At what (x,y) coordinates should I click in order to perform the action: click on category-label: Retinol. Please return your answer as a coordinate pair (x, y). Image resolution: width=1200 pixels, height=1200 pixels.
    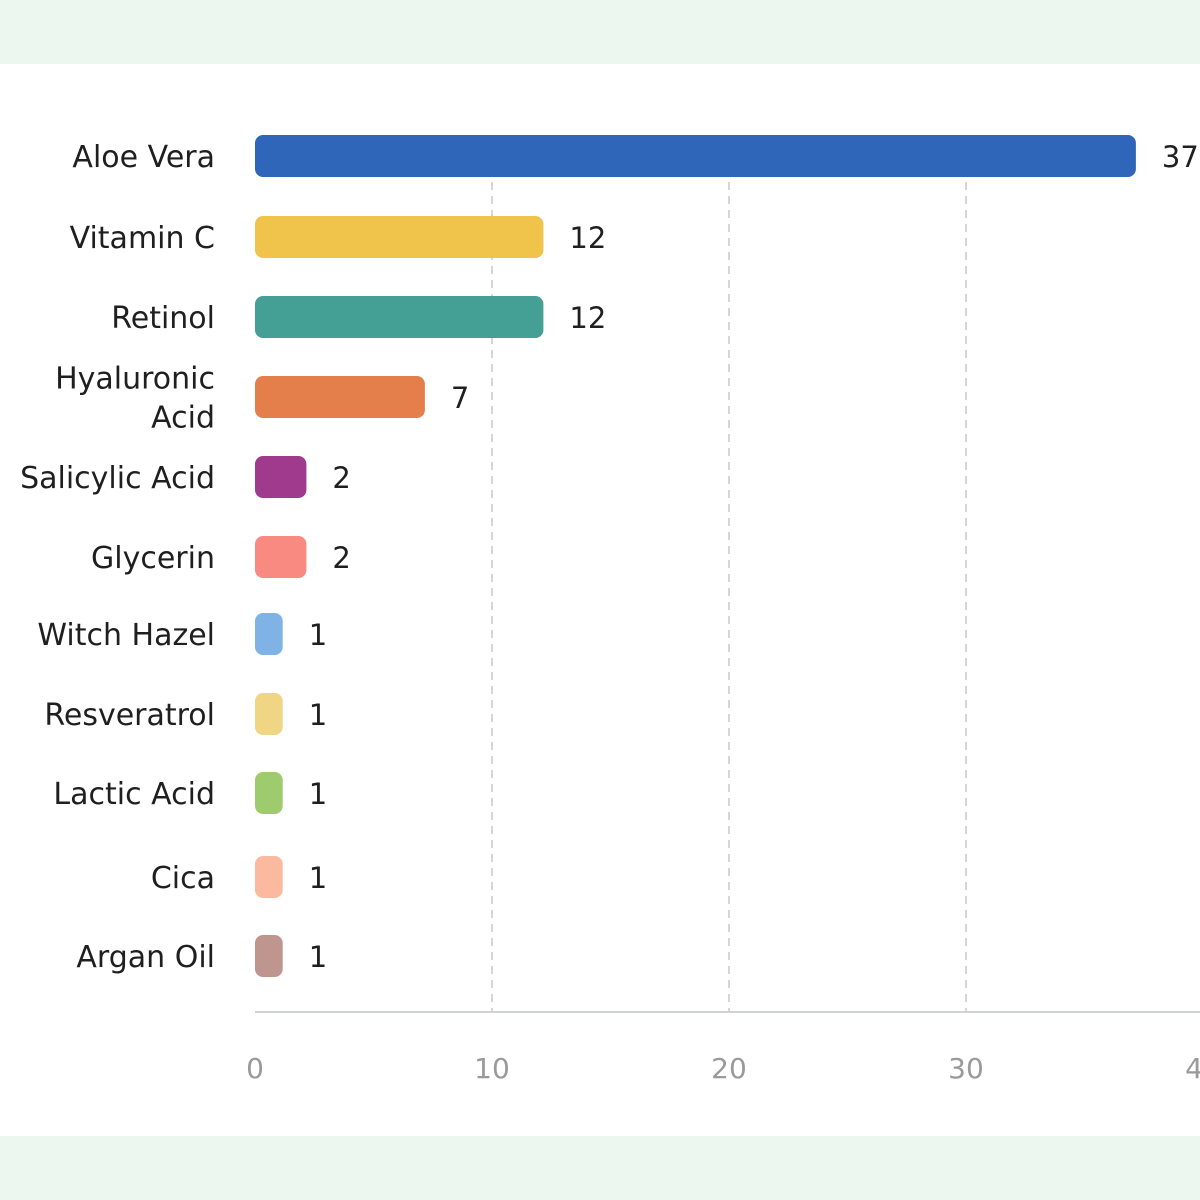
    Looking at the image, I should click on (163, 318).